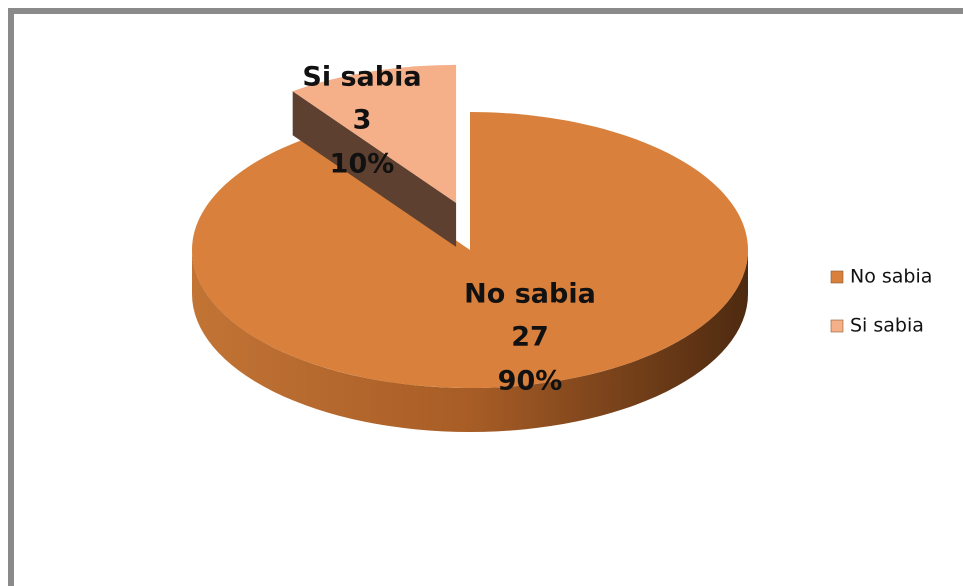  I want to click on data-label-value: 3, so click(362, 120).